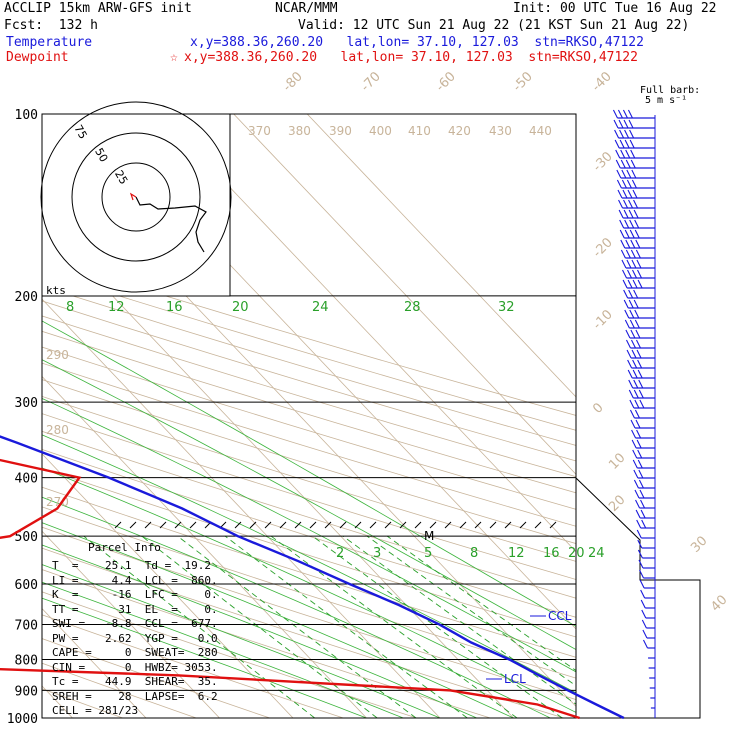  Describe the element at coordinates (340, 131) in the screenshot. I see `adiabat-label: 390` at that location.